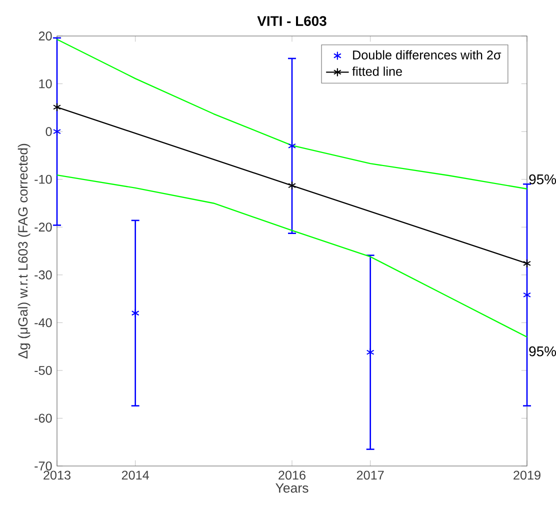 The image size is (556, 520). What do you see at coordinates (45, 83) in the screenshot?
I see `y-tick-label: 10` at bounding box center [45, 83].